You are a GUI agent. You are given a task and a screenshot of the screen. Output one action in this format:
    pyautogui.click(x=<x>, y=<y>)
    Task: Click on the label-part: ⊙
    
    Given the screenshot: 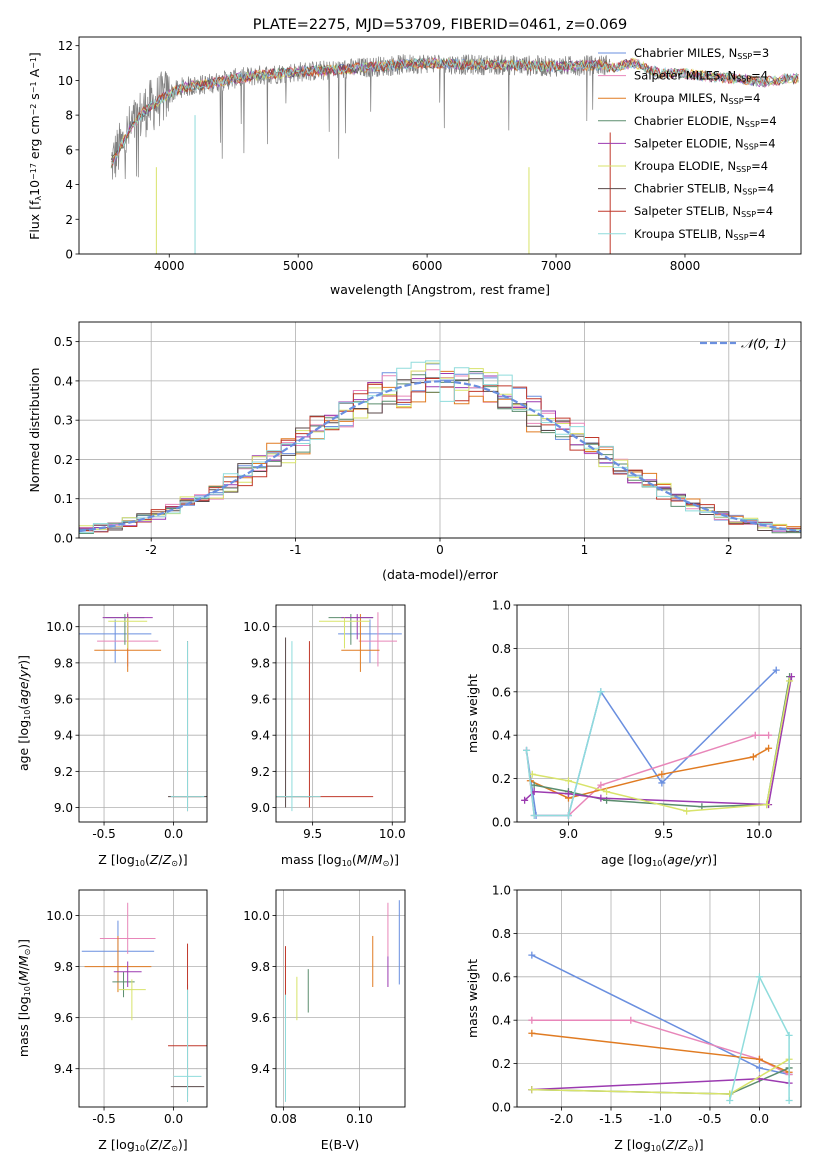 What is the action you would take?
    pyautogui.click(x=386, y=863)
    